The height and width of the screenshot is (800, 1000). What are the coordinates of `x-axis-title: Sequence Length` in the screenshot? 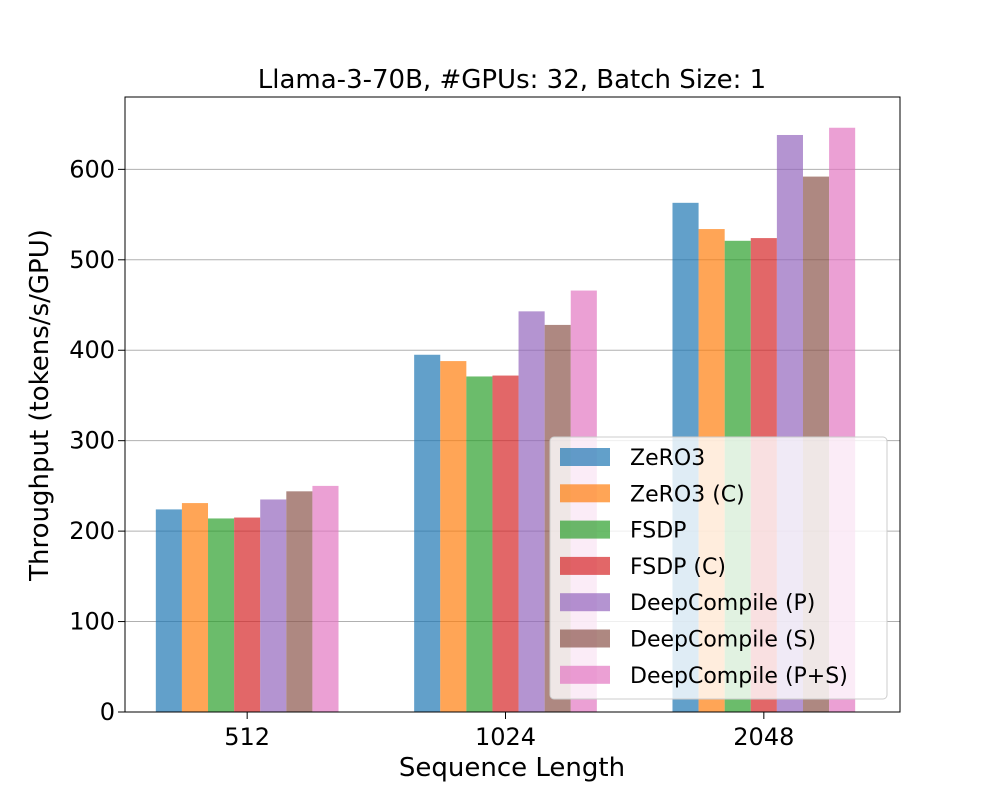 It's located at (512, 768).